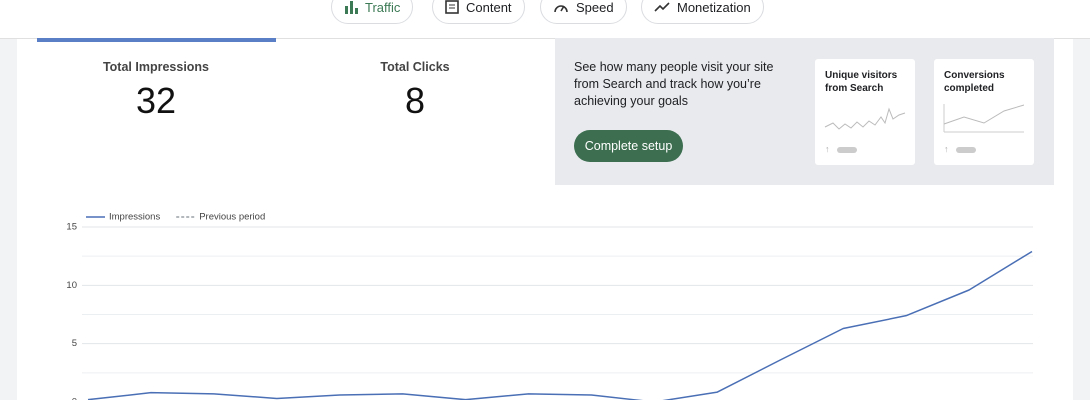 This screenshot has width=1090, height=400. What do you see at coordinates (156, 100) in the screenshot?
I see `stat-value: 32` at bounding box center [156, 100].